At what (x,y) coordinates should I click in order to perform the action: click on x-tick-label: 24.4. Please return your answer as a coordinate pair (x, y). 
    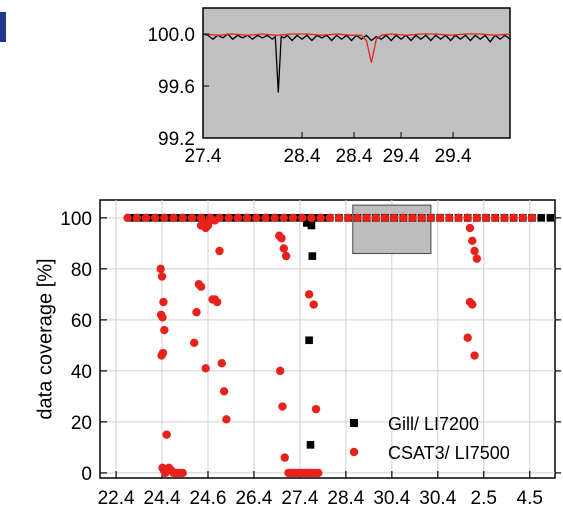
    Looking at the image, I should click on (162, 498).